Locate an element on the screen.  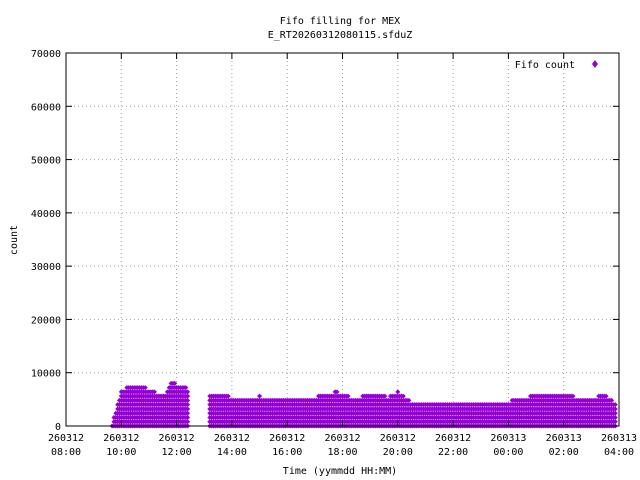
legend: Fifo count is located at coordinates (556, 65).